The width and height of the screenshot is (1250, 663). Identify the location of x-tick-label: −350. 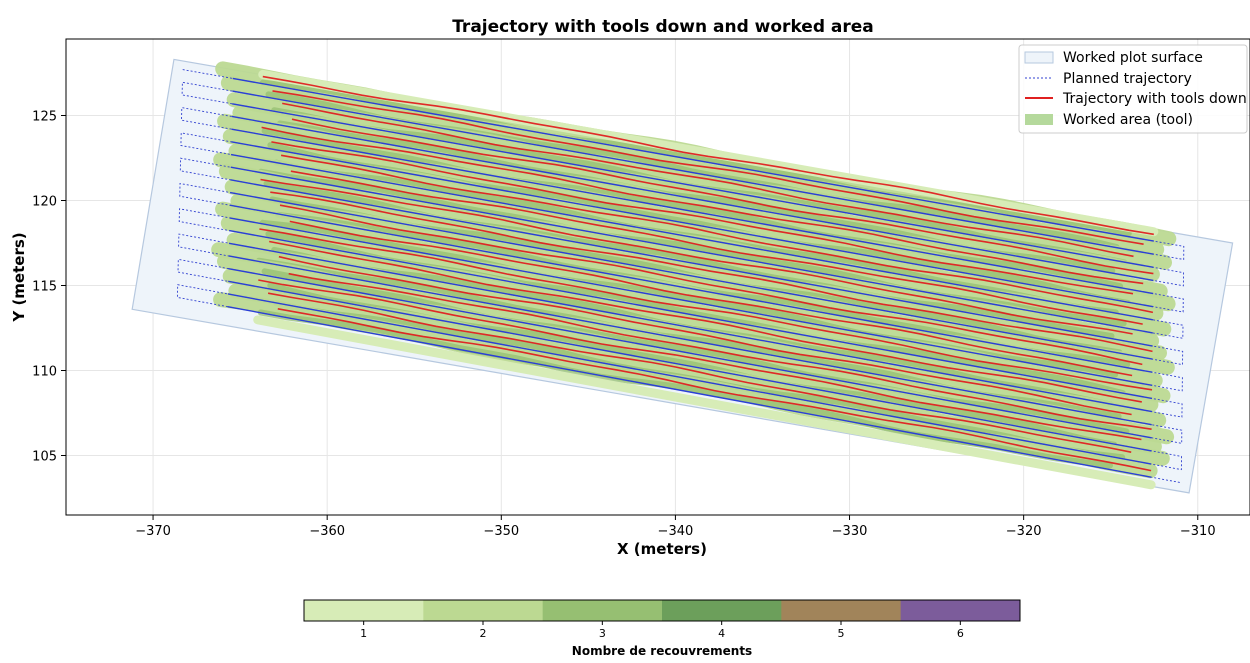
(501, 531).